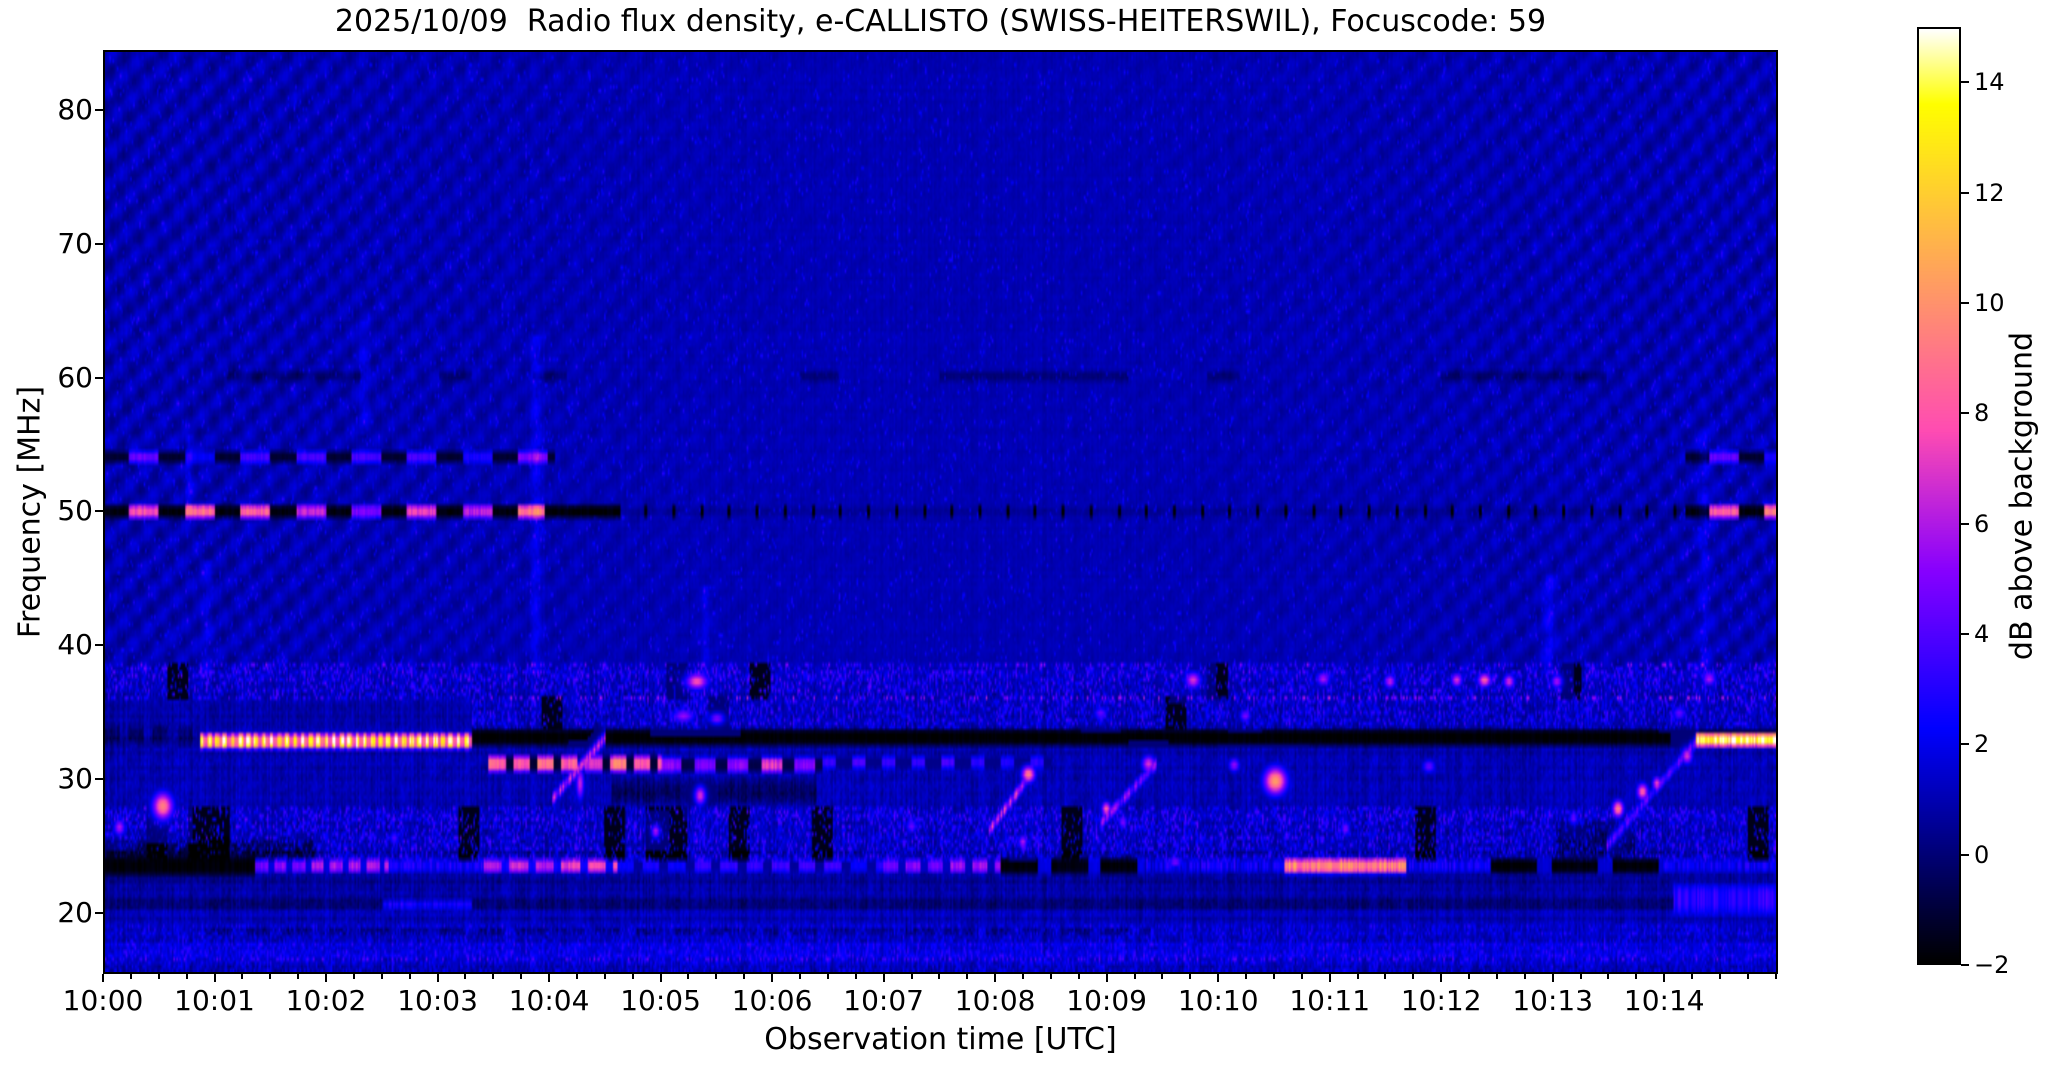  I want to click on colorbar-tick-label: 4, so click(1982, 633).